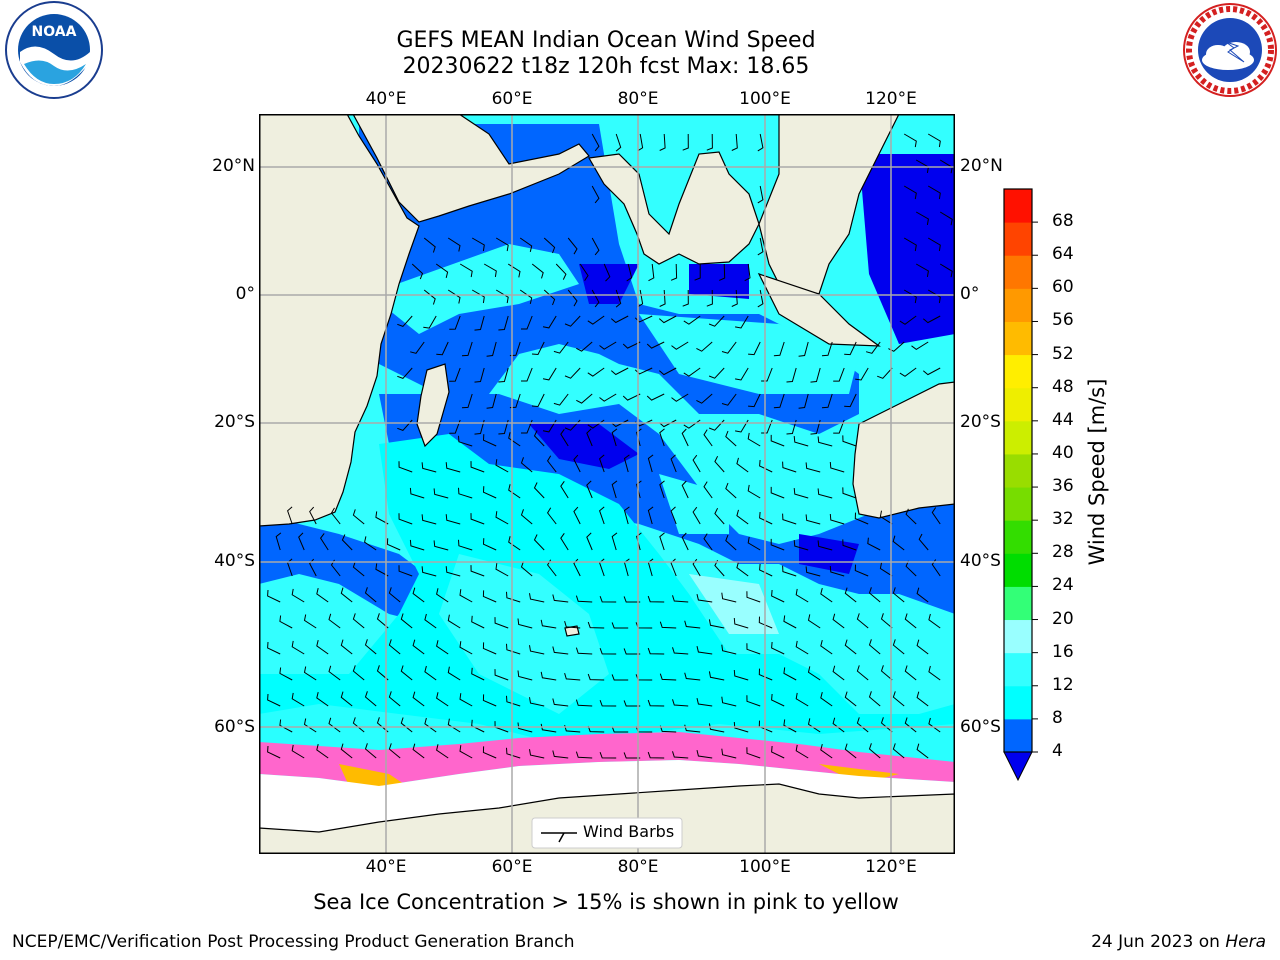 Image resolution: width=1280 pixels, height=960 pixels. Describe the element at coordinates (638, 99) in the screenshot. I see `lon-label-top-80e: 80°E` at that location.